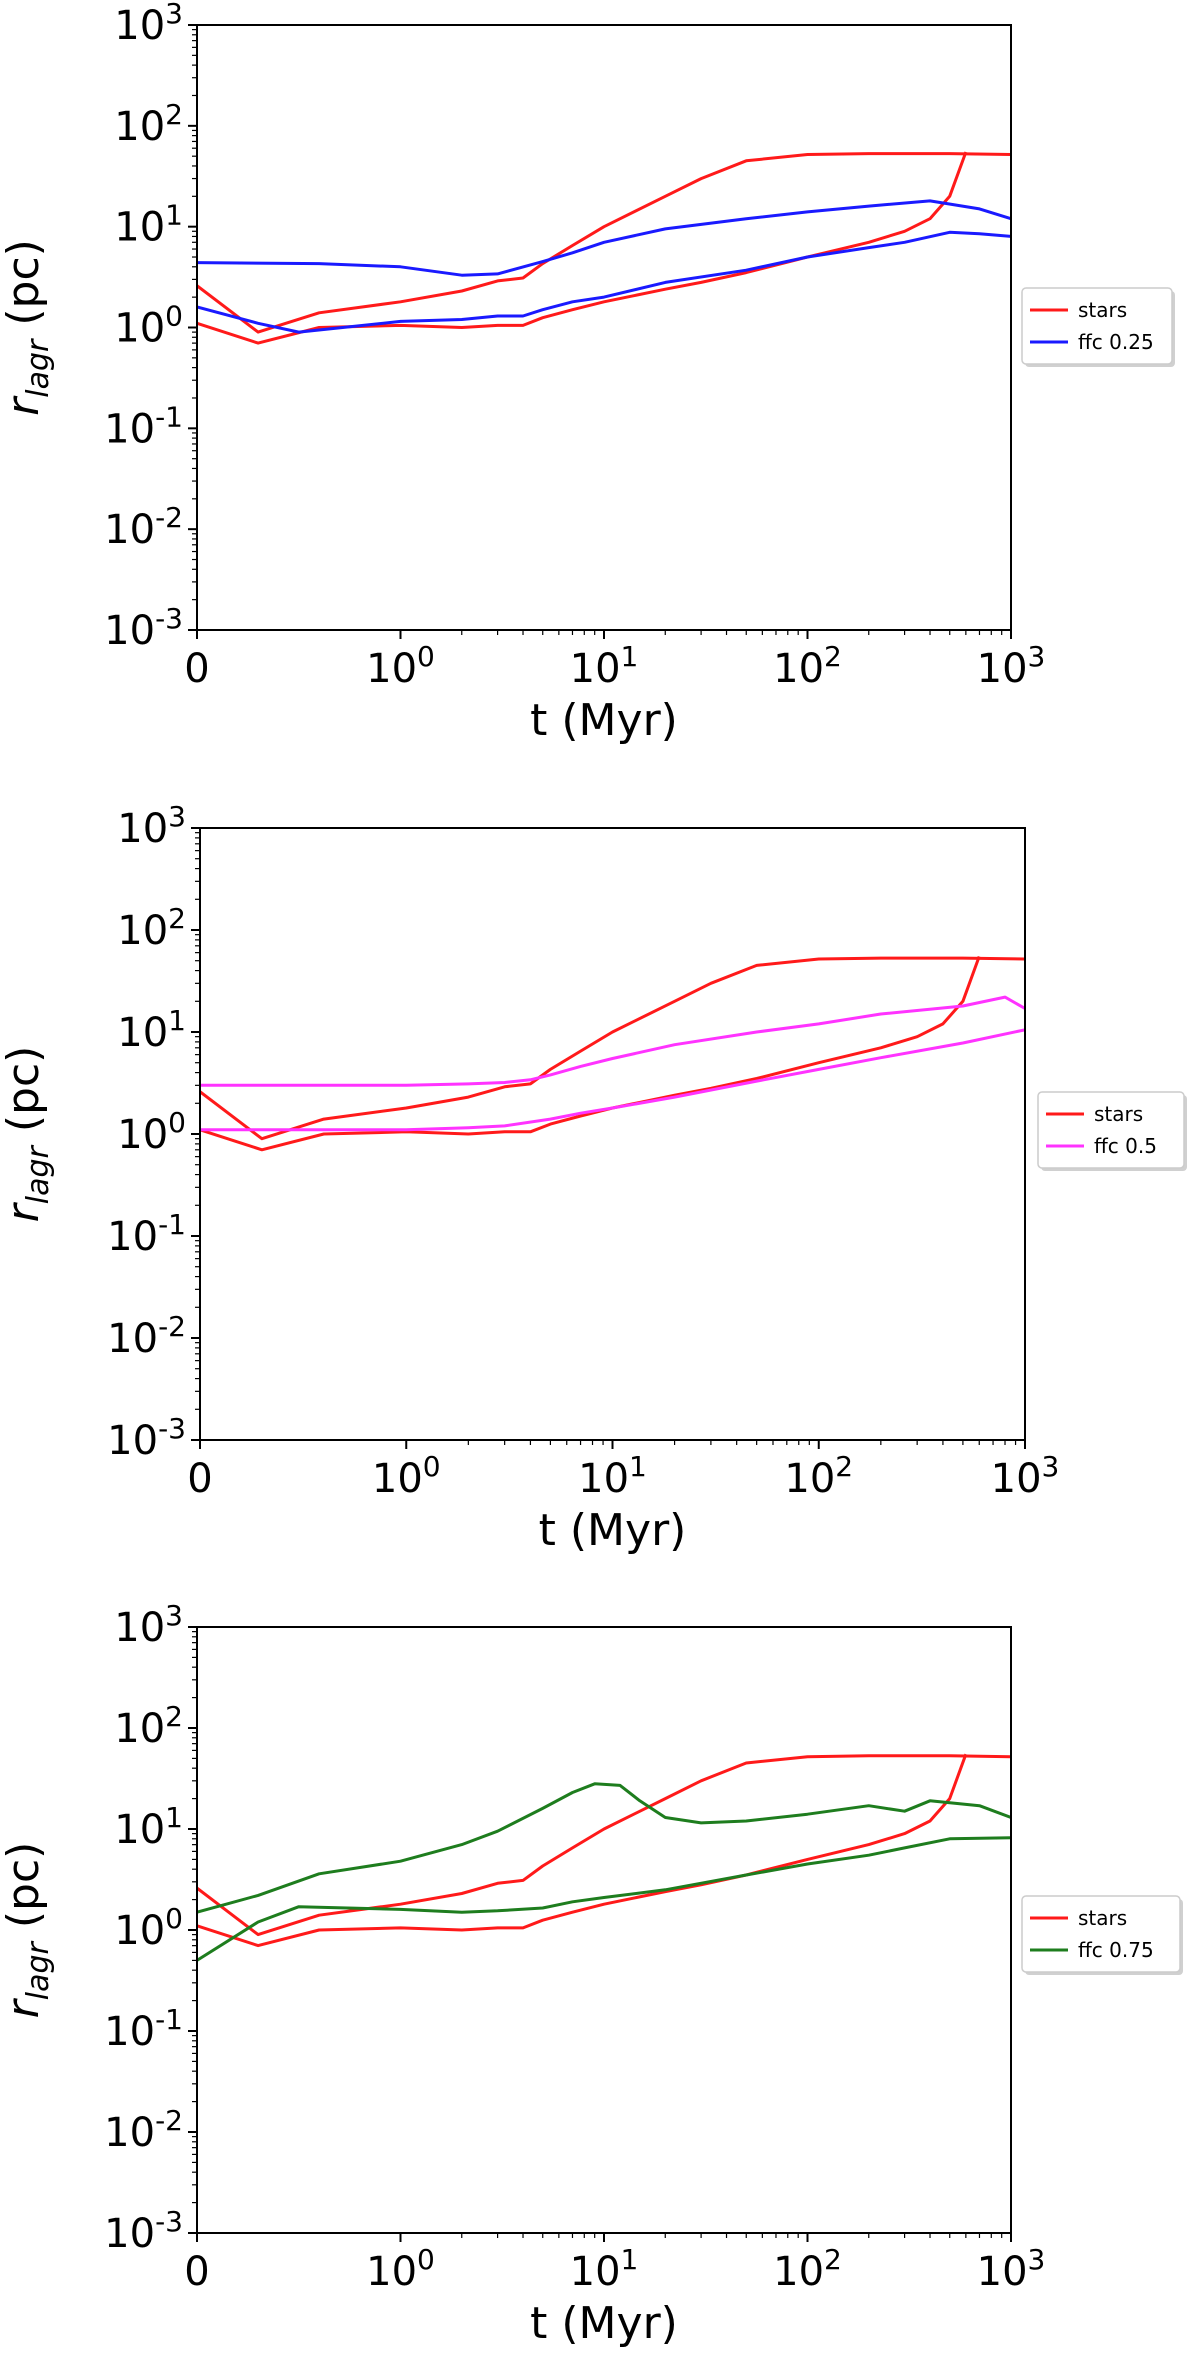 The height and width of the screenshot is (2360, 1200). I want to click on legend: stars ffc 0.75, so click(1102, 1935).